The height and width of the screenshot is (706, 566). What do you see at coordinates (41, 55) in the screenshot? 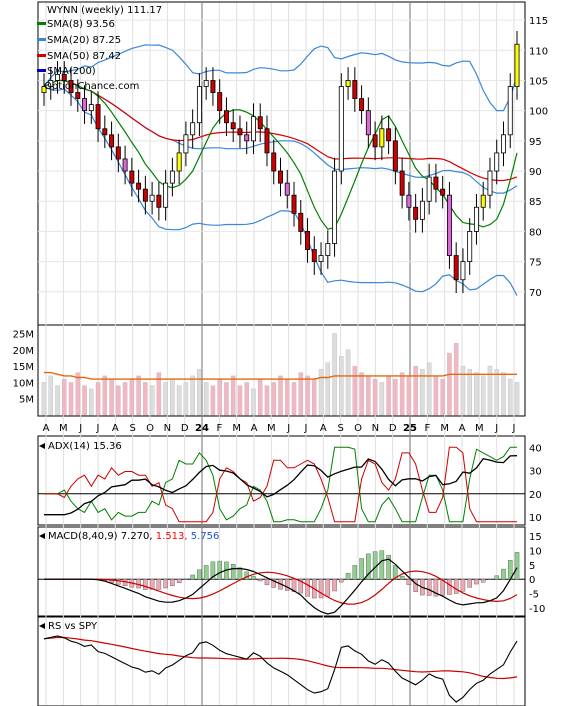
I see `legend-swatch-sma50` at bounding box center [41, 55].